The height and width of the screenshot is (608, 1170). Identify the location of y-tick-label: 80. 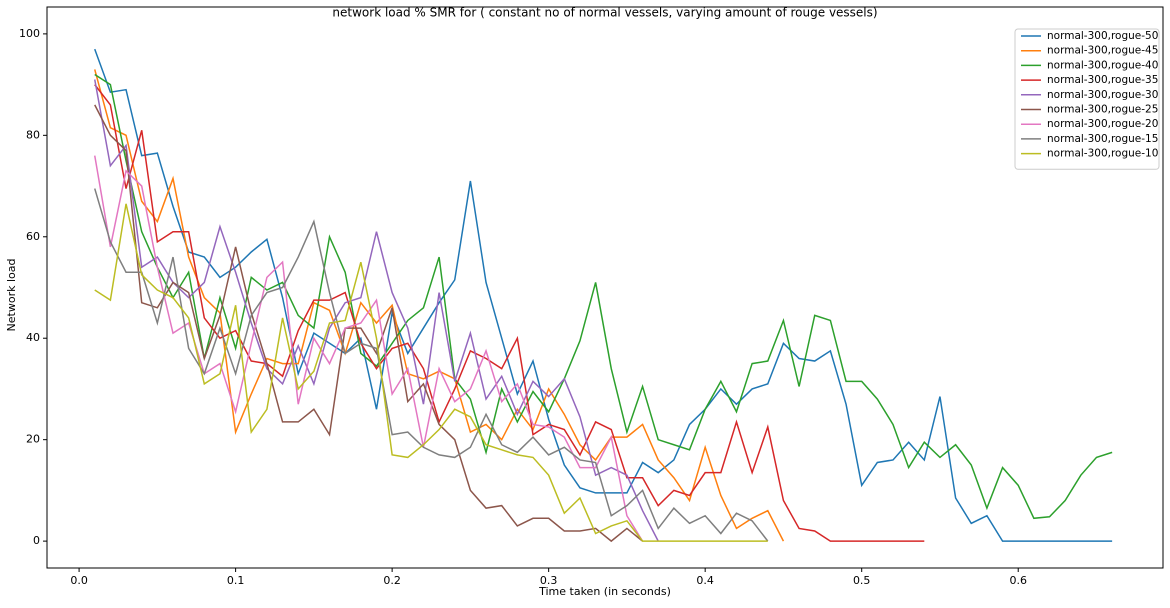
(33, 134).